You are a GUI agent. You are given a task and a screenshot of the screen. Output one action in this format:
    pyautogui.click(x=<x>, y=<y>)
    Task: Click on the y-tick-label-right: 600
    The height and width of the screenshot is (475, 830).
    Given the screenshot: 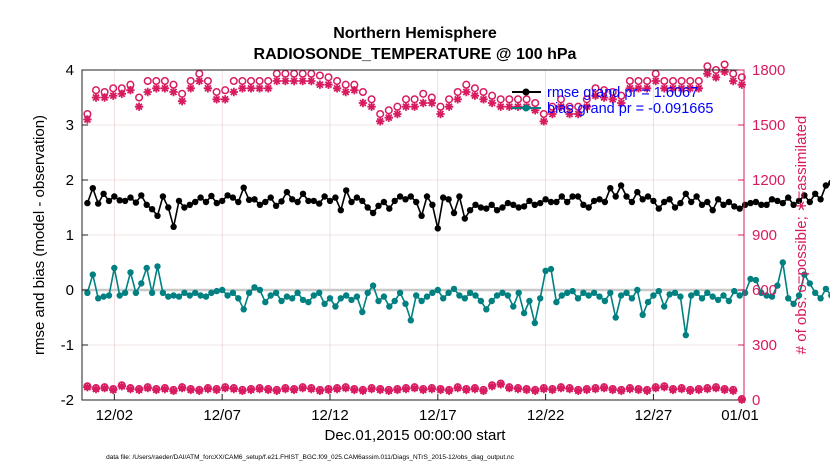 What is the action you would take?
    pyautogui.click(x=764, y=290)
    